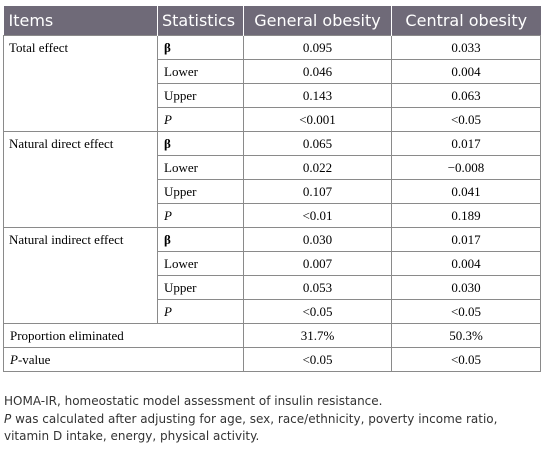  I want to click on table-row: Lower 0.046 0.004, so click(272, 71).